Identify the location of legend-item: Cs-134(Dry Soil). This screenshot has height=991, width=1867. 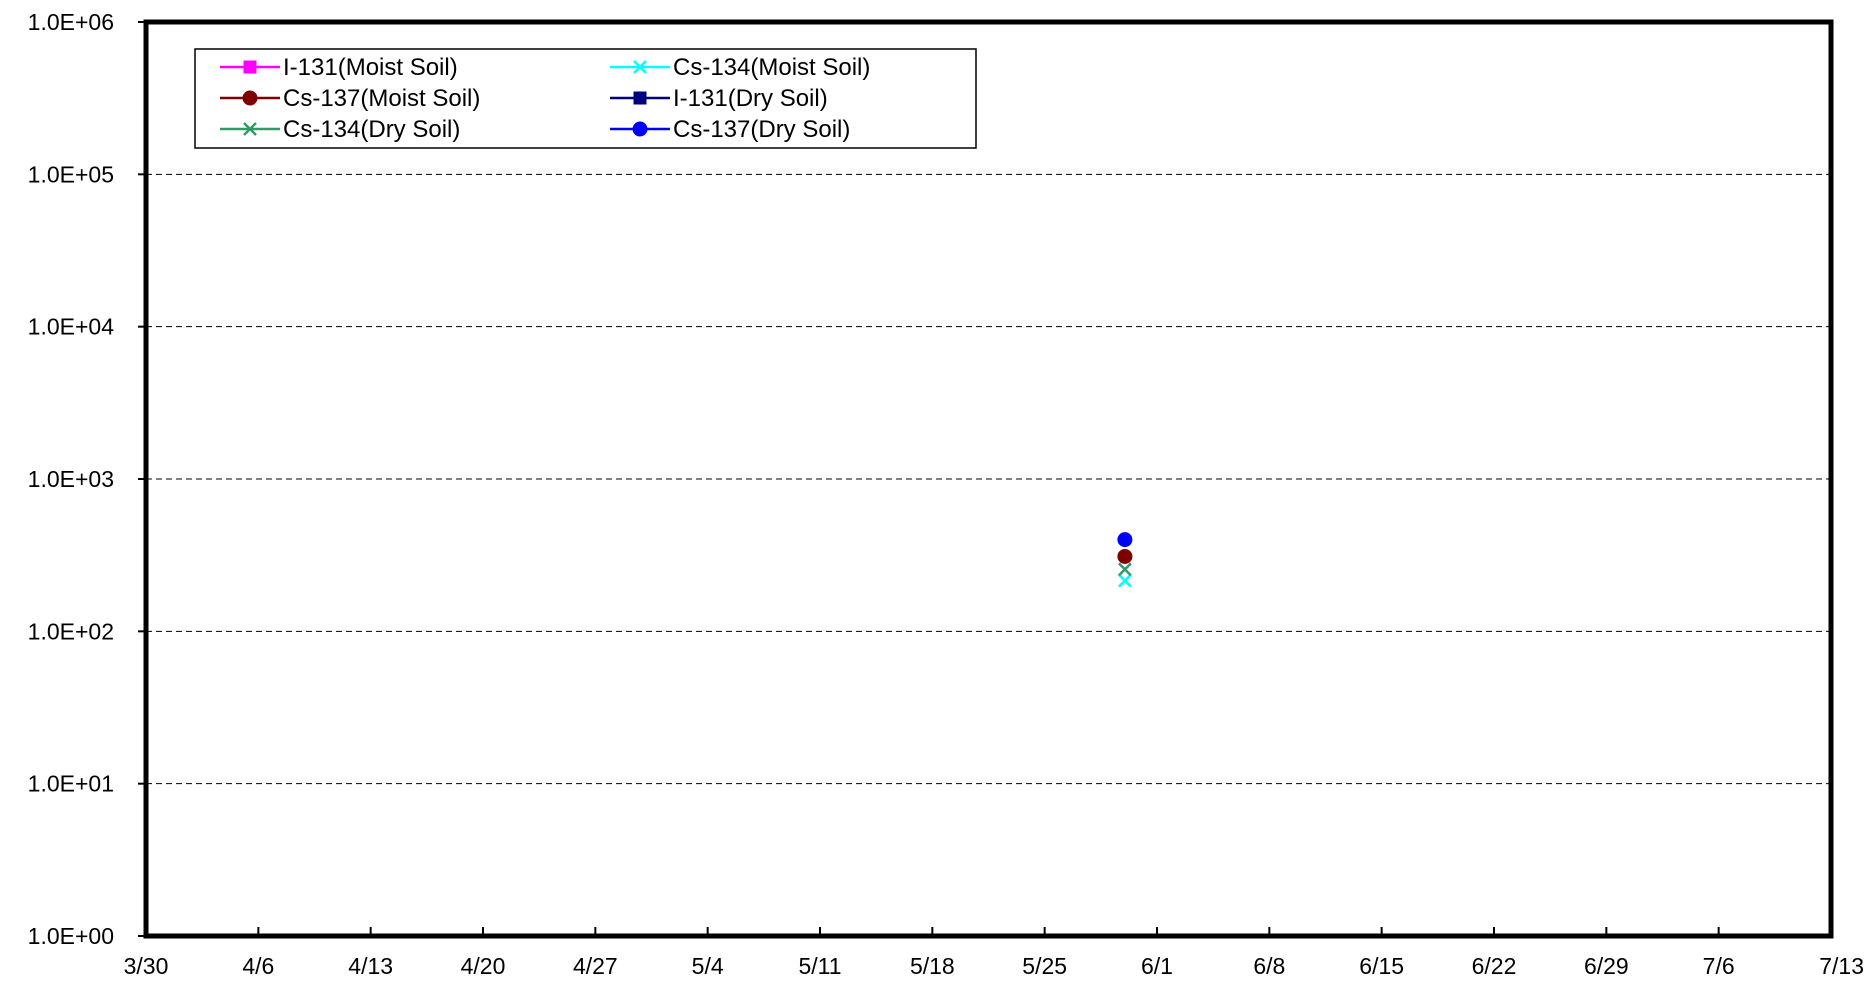
(340, 129).